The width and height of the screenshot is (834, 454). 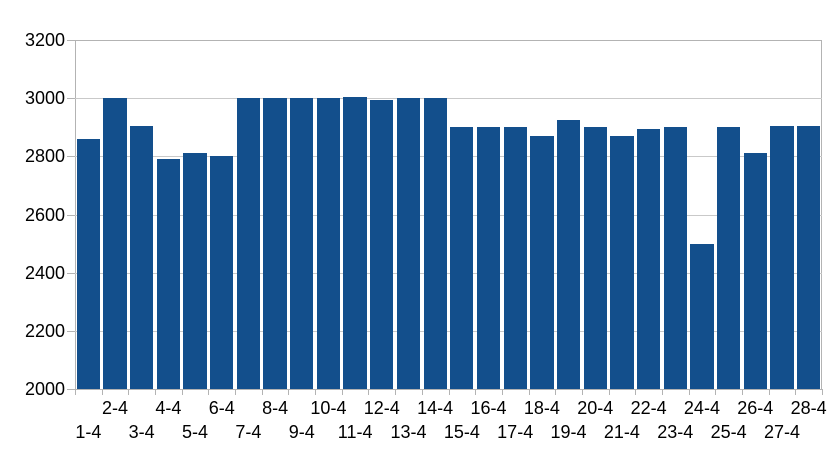 What do you see at coordinates (328, 408) in the screenshot?
I see `x-tick-label: 10-4` at bounding box center [328, 408].